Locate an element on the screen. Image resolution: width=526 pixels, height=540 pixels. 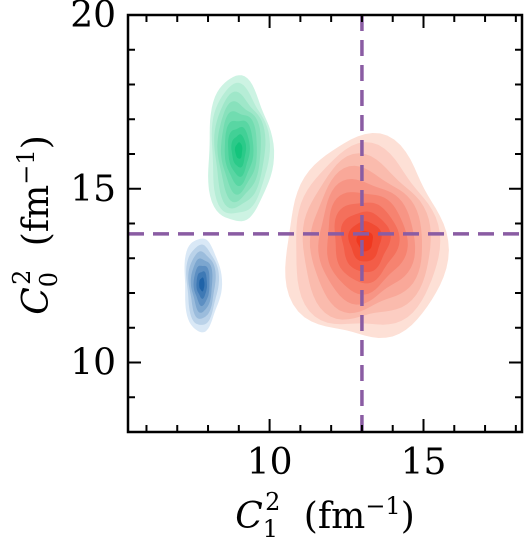
y-axis-label: C02 (fm−1) is located at coordinates (35, 225).